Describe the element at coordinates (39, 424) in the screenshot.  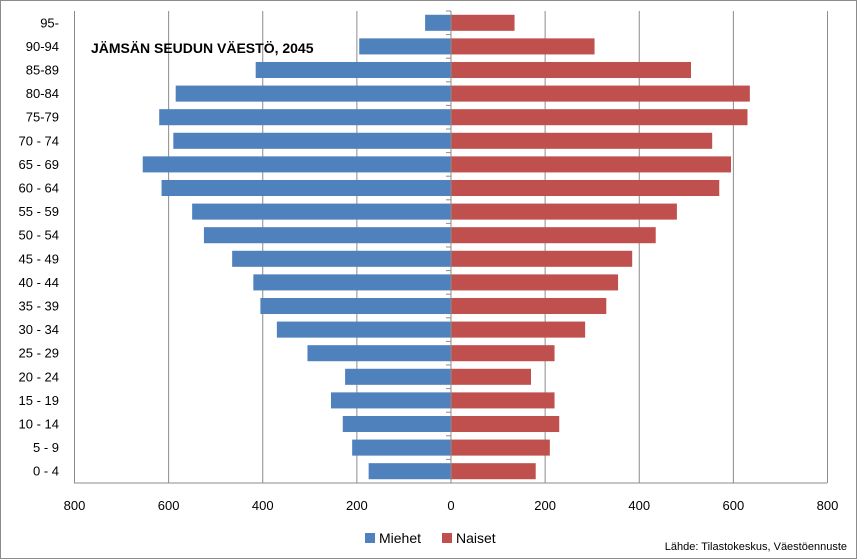
I see `y-tick-label: 10 - 14` at that location.